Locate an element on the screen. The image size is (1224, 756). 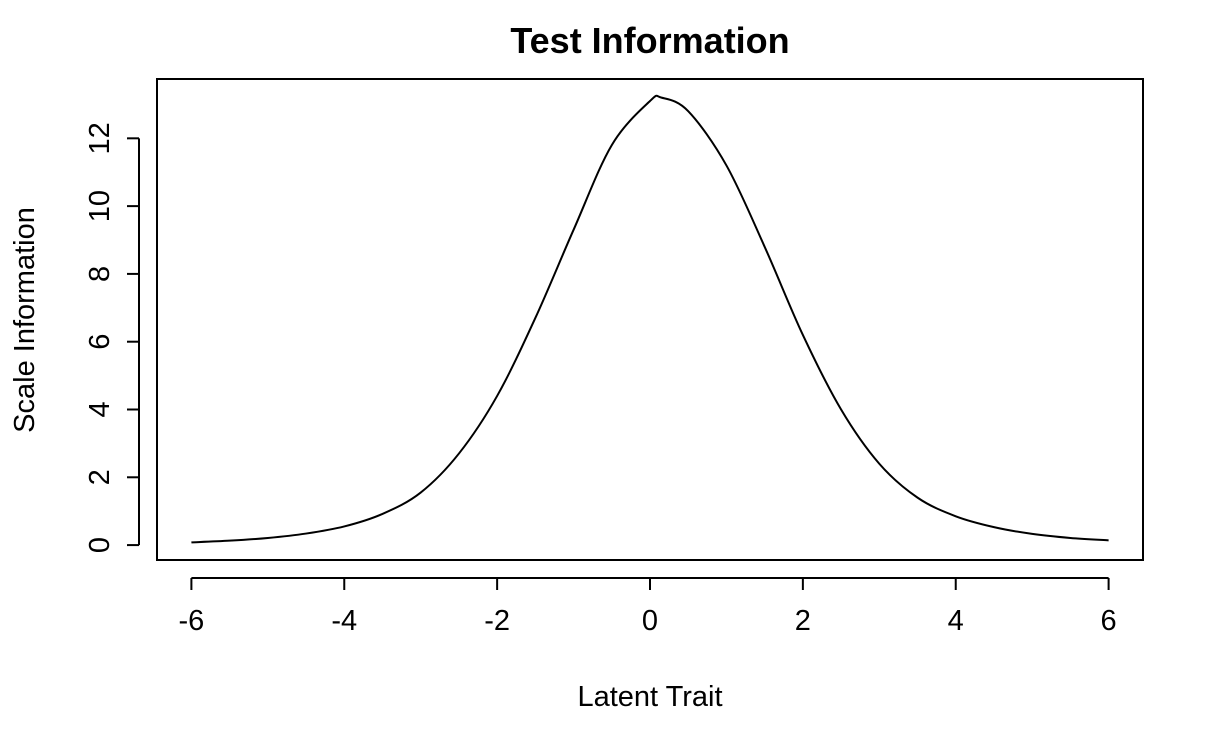
y-tick-label: 12 is located at coordinates (100, 138).